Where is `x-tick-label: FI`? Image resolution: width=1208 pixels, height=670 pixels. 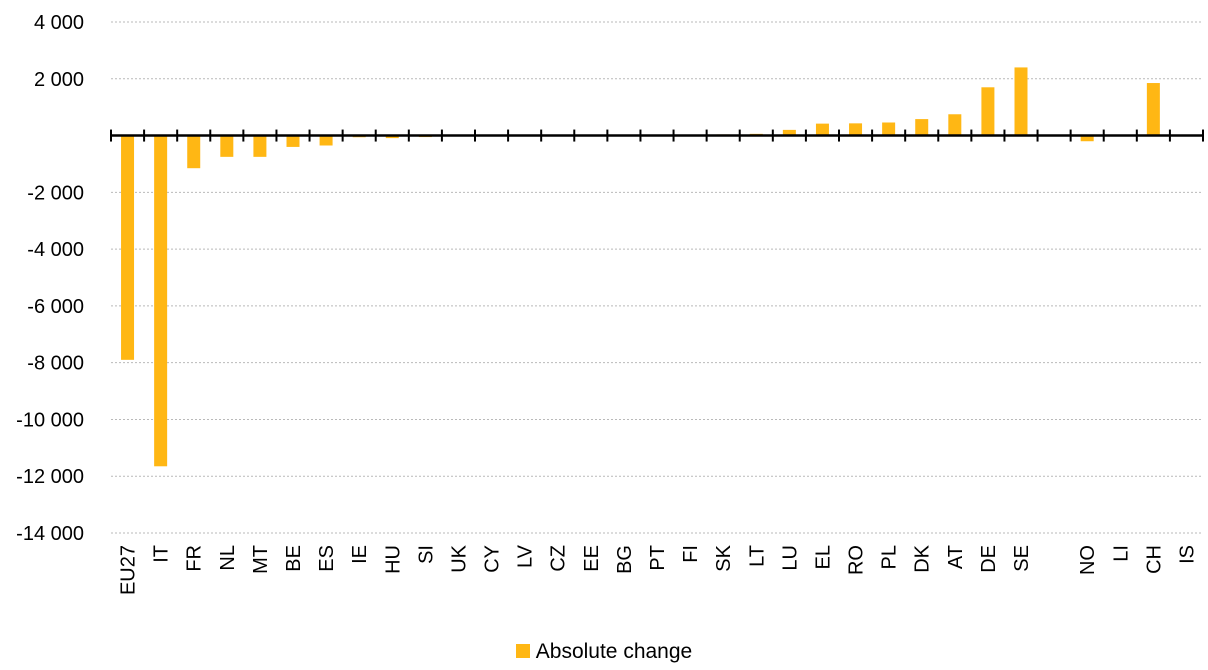
x-tick-label: FI is located at coordinates (691, 554).